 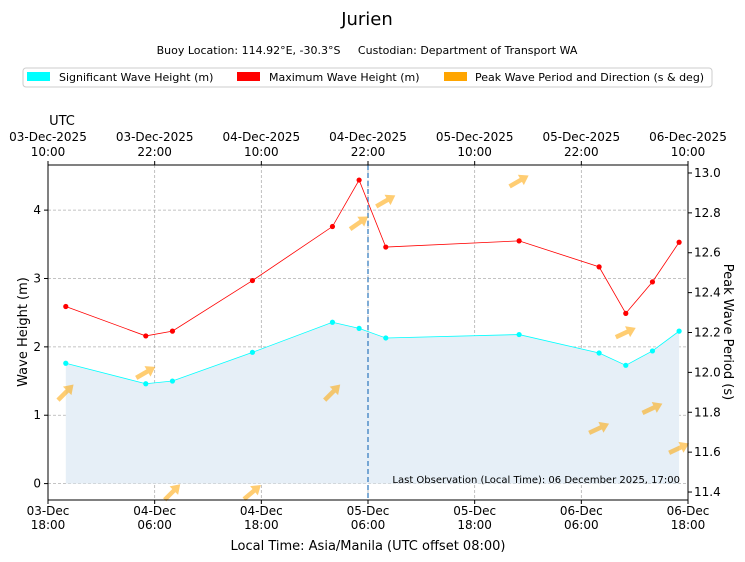 What do you see at coordinates (589, 77) in the screenshot?
I see `legend-label-peak-wave-period: Peak Wave Period and Direction (s & deg)` at bounding box center [589, 77].